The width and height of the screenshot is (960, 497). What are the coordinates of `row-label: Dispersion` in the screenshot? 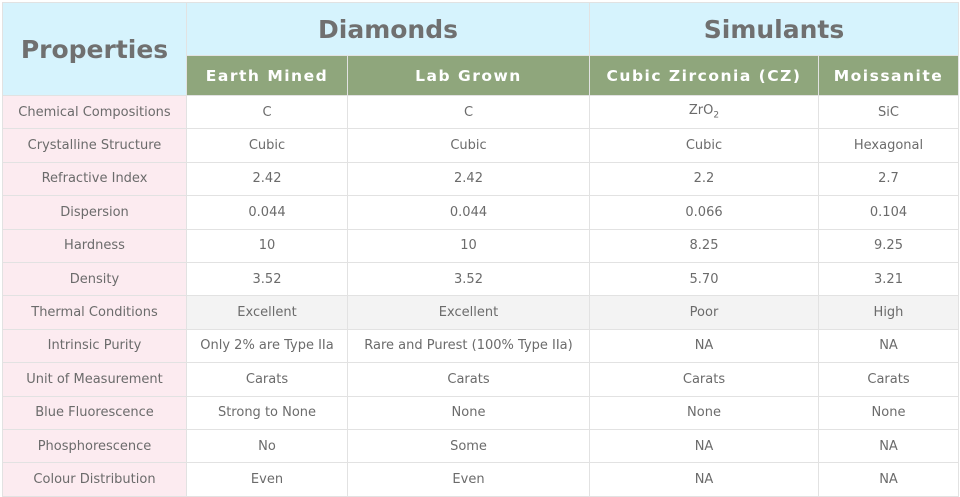 It's located at (94, 212).